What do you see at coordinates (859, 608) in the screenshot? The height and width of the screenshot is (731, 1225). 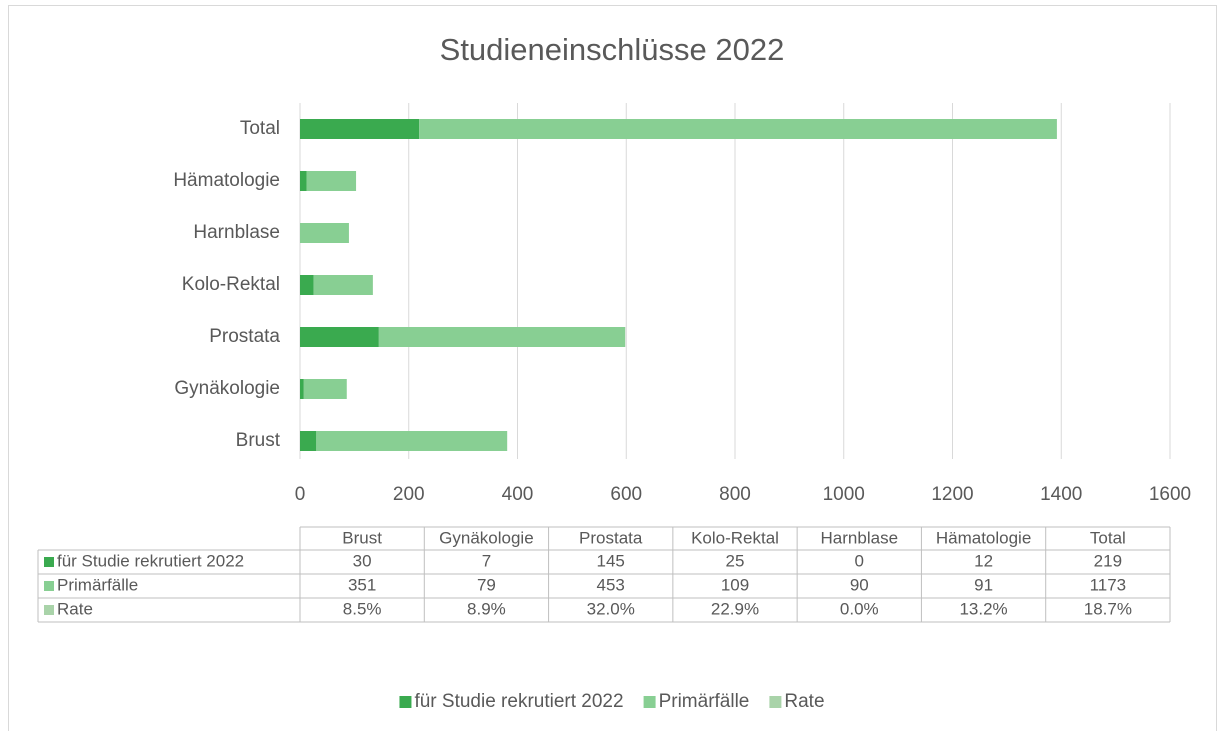 I see `table-cell: 0.0%` at bounding box center [859, 608].